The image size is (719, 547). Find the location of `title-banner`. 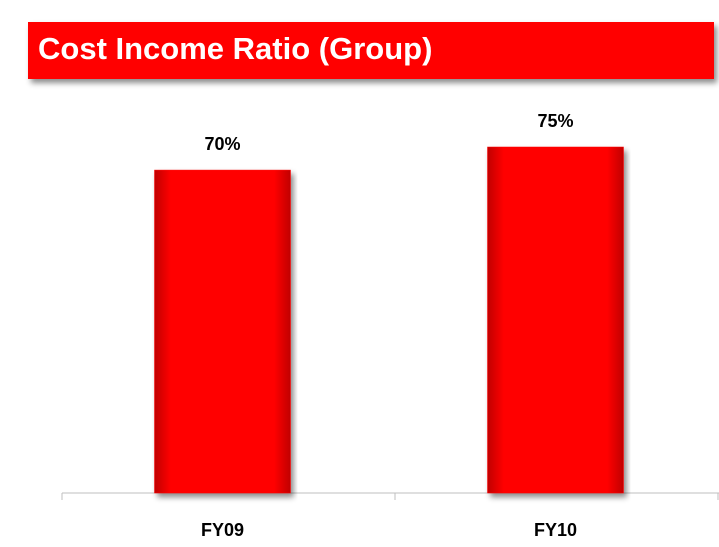

title-banner is located at coordinates (371, 50).